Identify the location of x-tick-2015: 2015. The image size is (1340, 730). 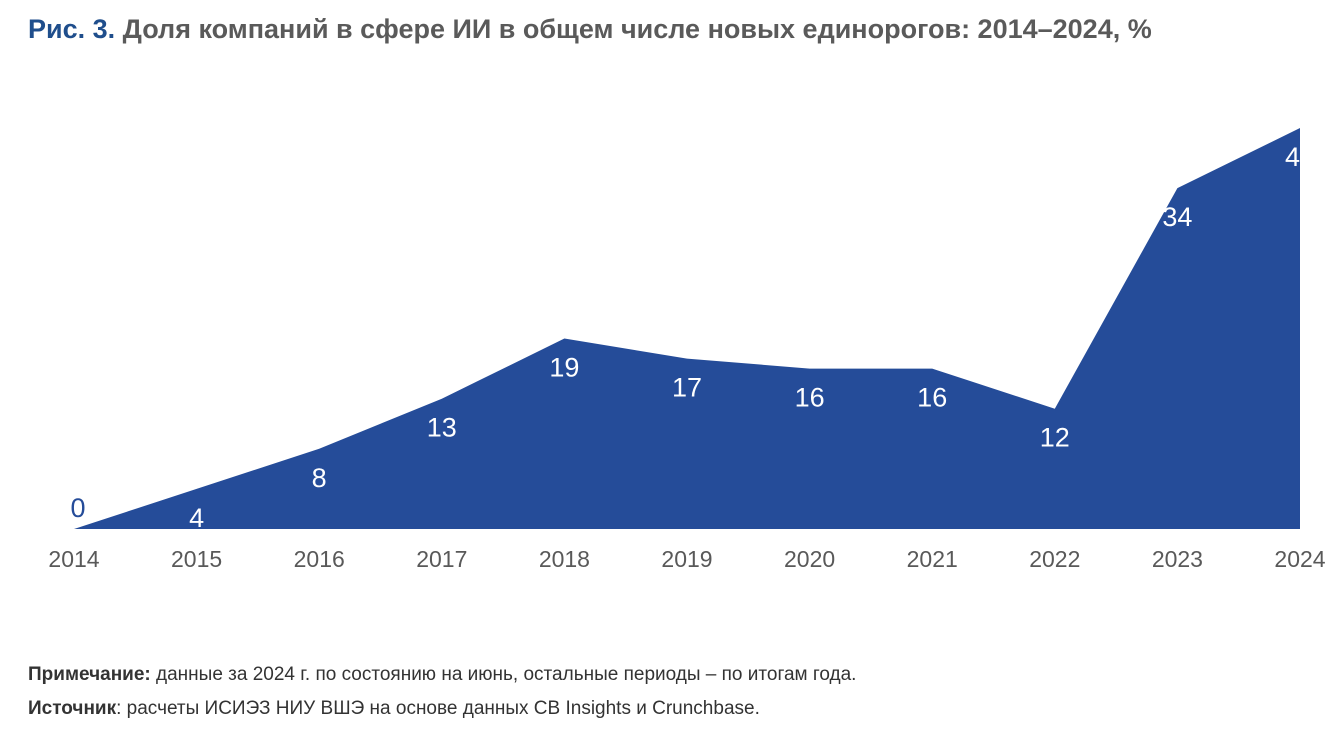
(196, 559).